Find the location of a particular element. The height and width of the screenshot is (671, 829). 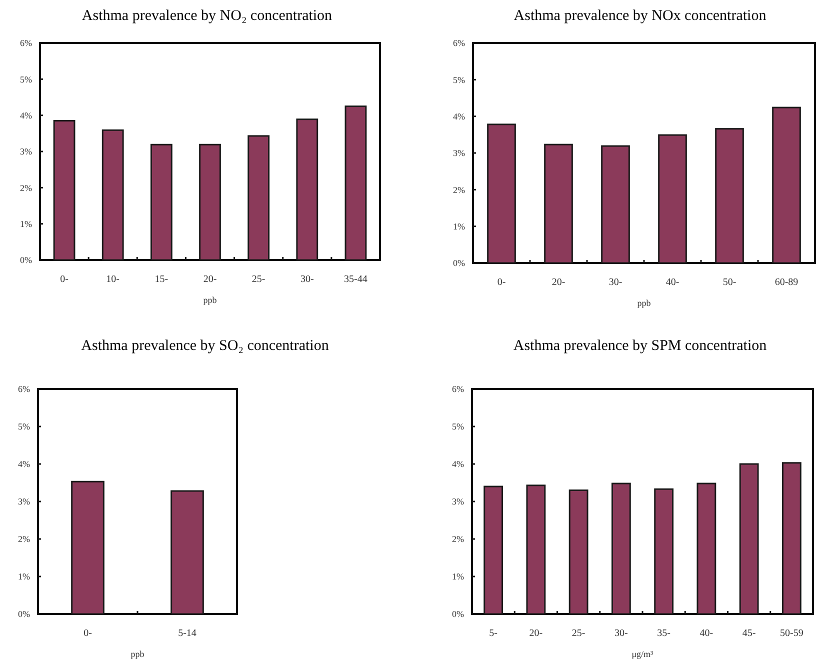

x-tick-label: 45- is located at coordinates (749, 633).